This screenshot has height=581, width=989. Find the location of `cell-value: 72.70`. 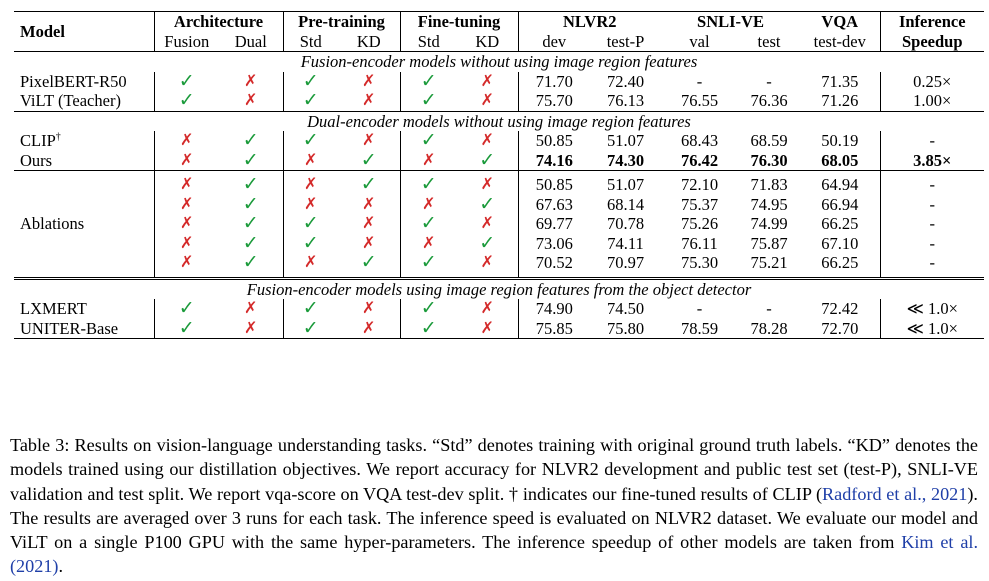

cell-value: 72.70 is located at coordinates (840, 328).